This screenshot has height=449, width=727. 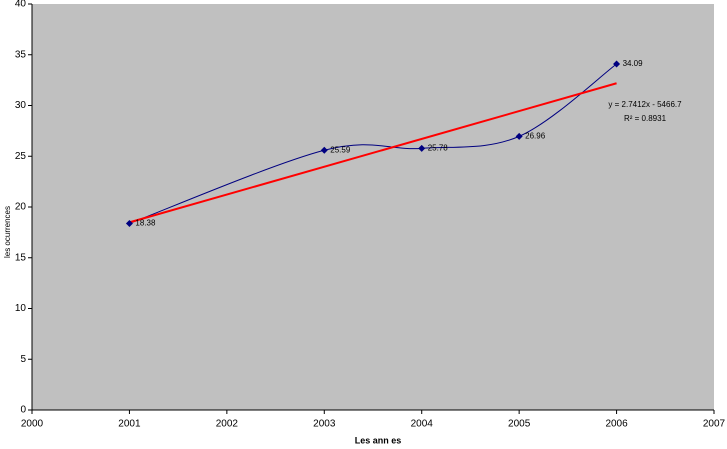 I want to click on x-tick-label: 2004, so click(x=422, y=424).